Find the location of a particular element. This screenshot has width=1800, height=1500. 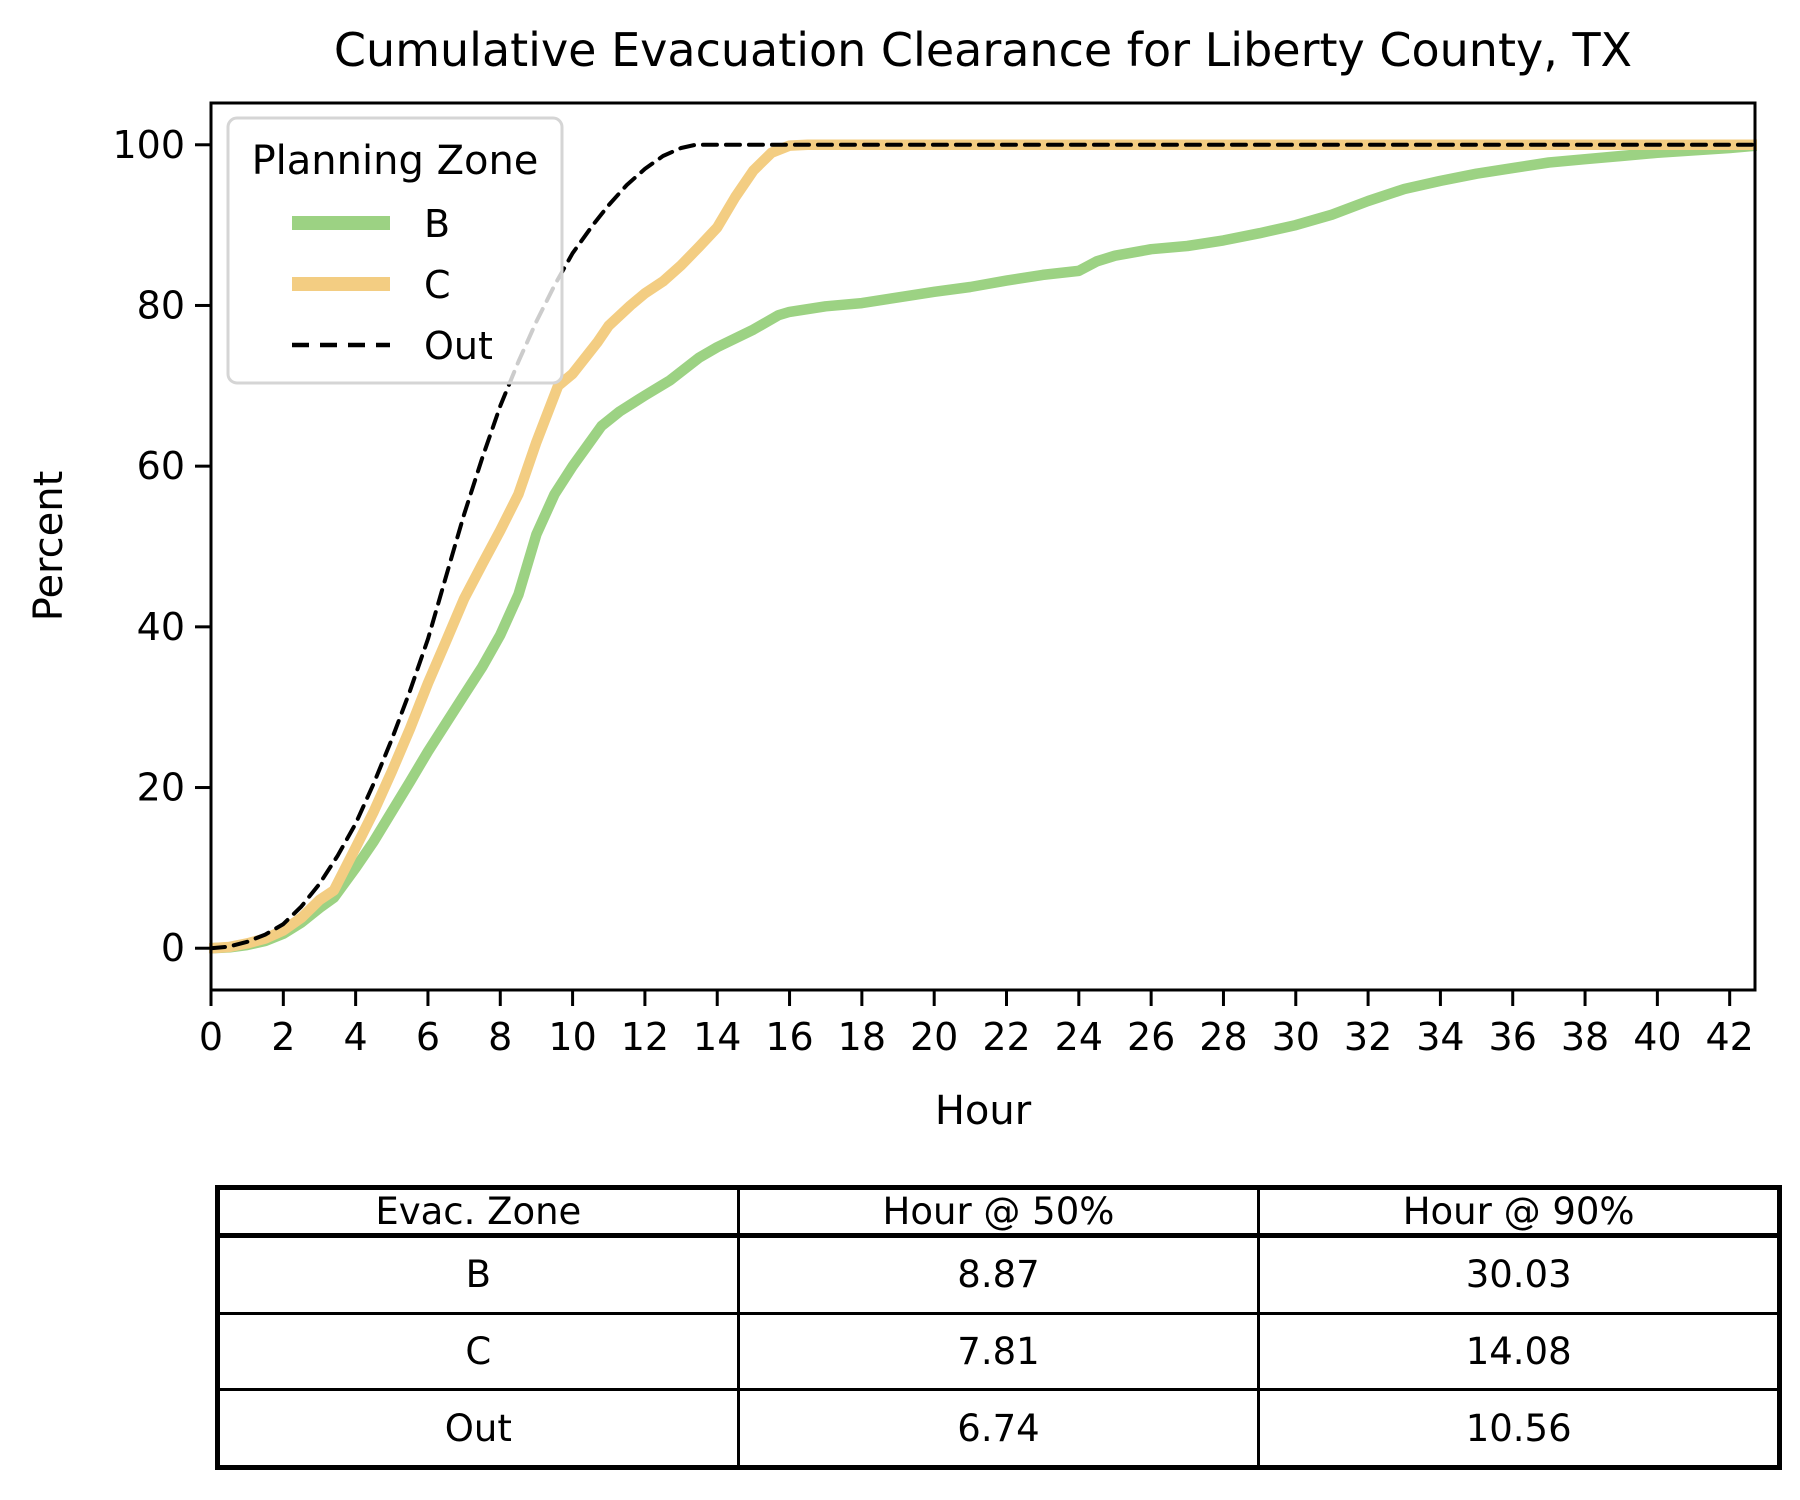

legend-label-out: Out is located at coordinates (458, 346).